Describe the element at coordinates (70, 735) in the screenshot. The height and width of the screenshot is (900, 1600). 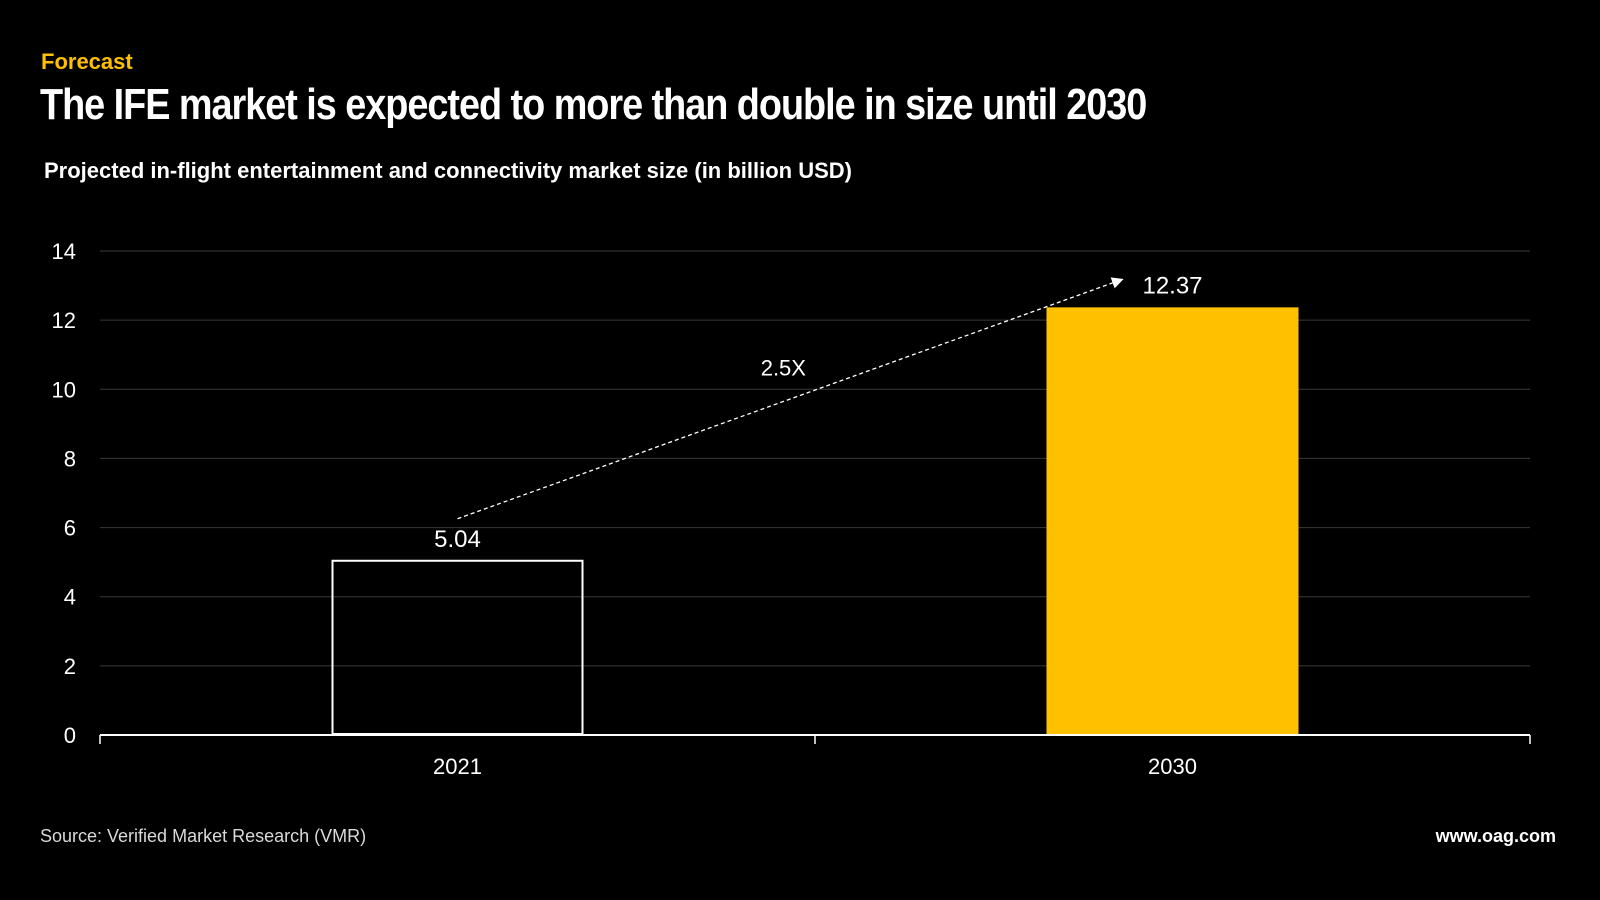
I see `y-tick-label: 0` at that location.